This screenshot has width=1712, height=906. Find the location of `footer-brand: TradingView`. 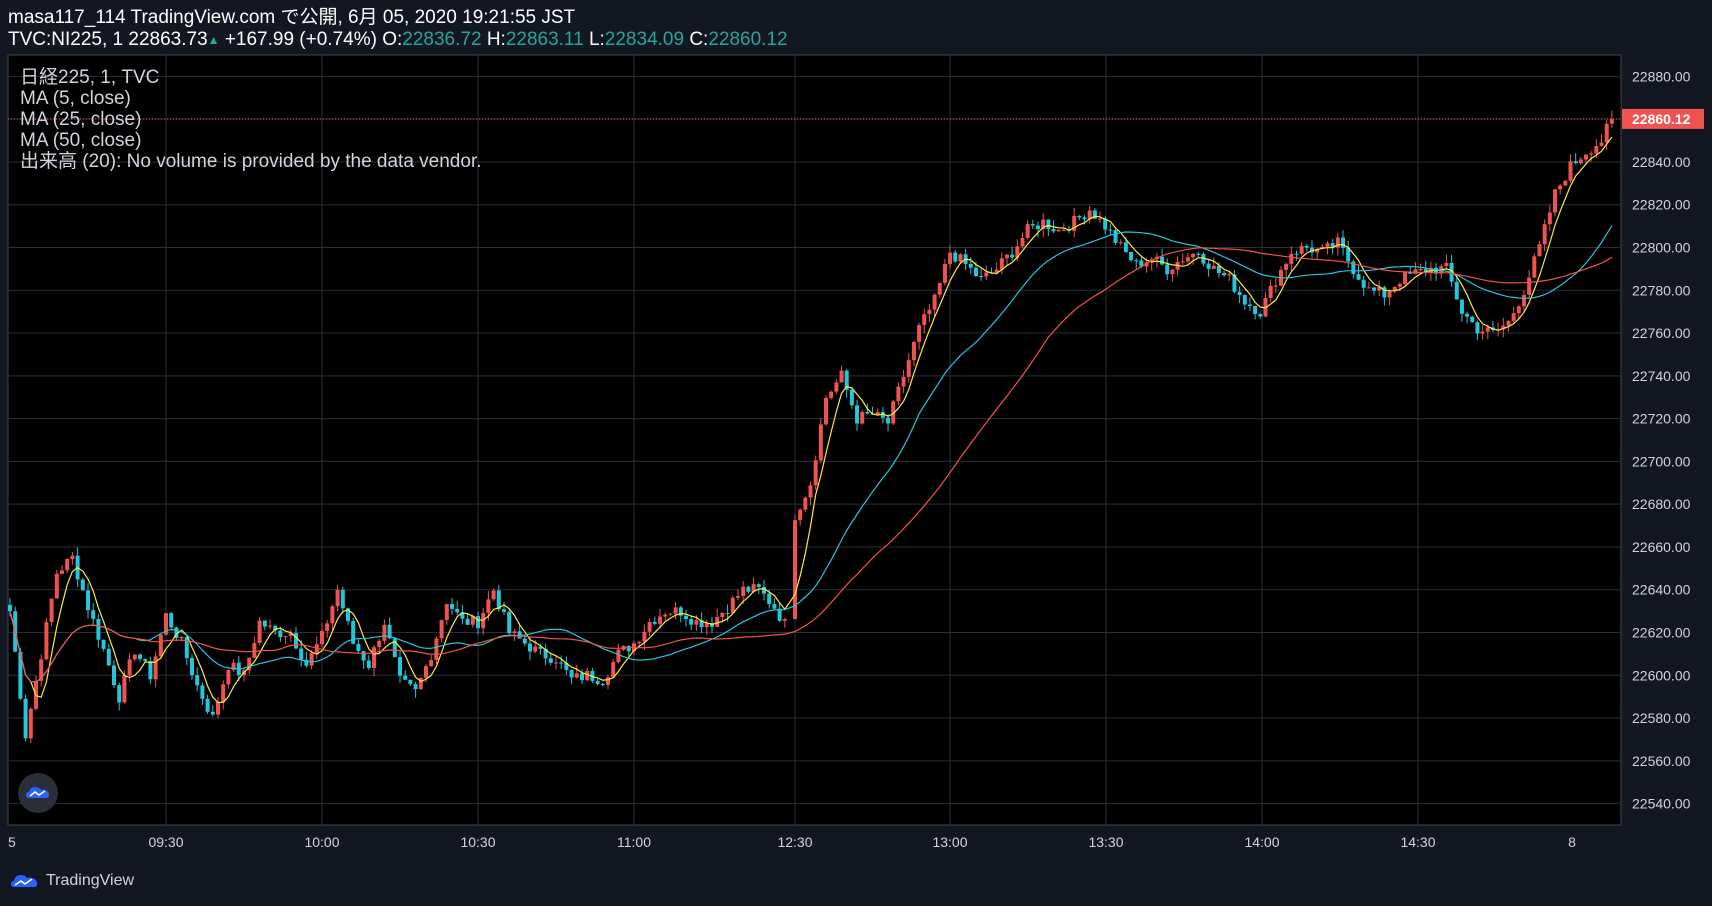

footer-brand: TradingView is located at coordinates (72, 881).